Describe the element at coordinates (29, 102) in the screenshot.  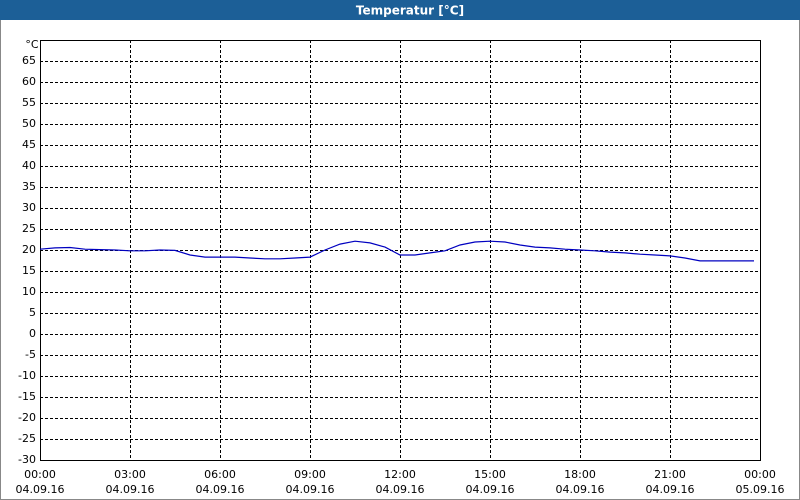
I see `y-tick-label: 55` at that location.